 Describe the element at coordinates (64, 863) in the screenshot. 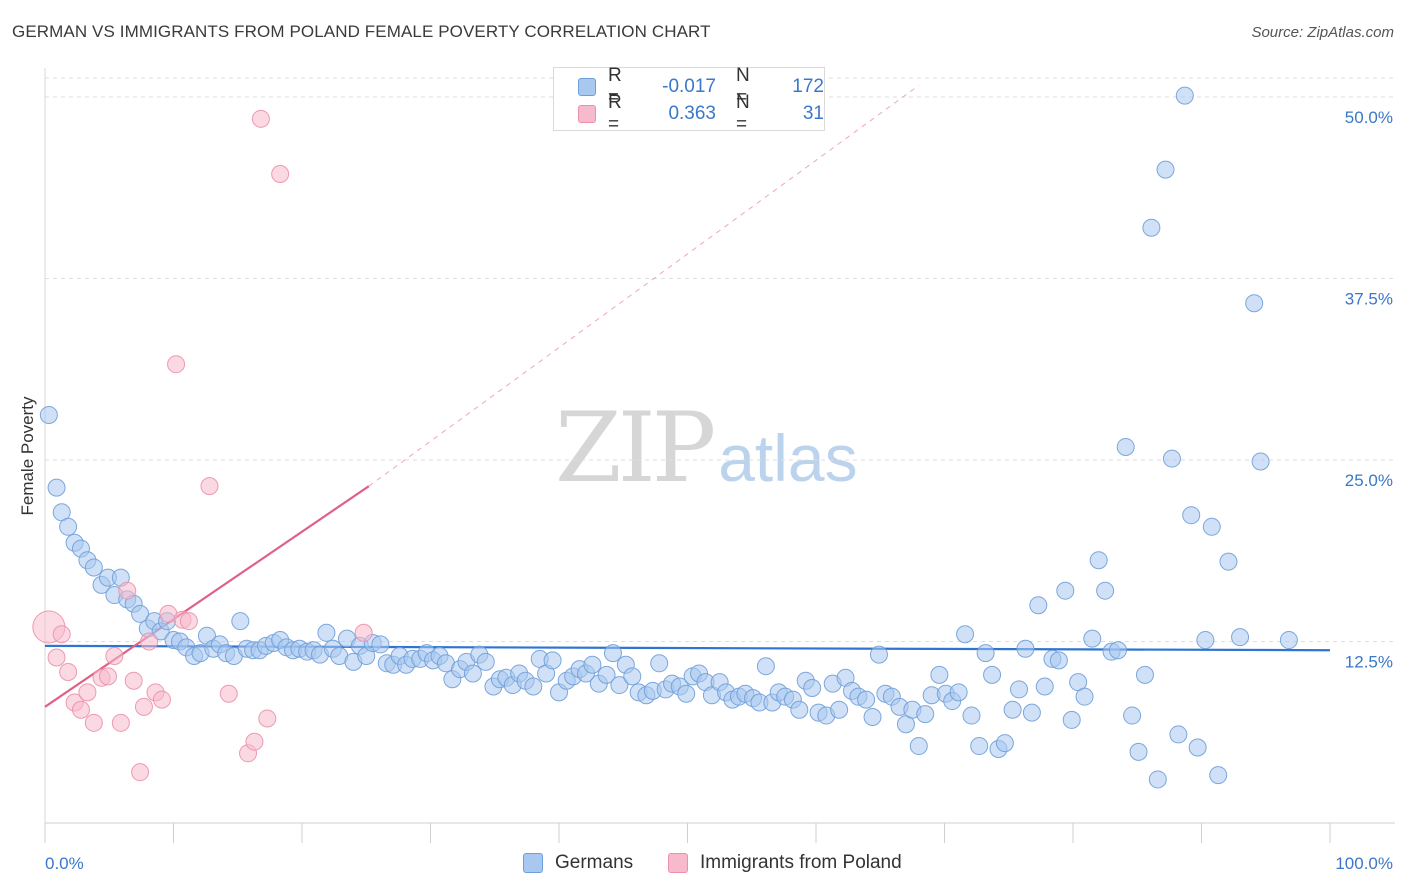

I see `x-tick-label: 0.0%` at that location.